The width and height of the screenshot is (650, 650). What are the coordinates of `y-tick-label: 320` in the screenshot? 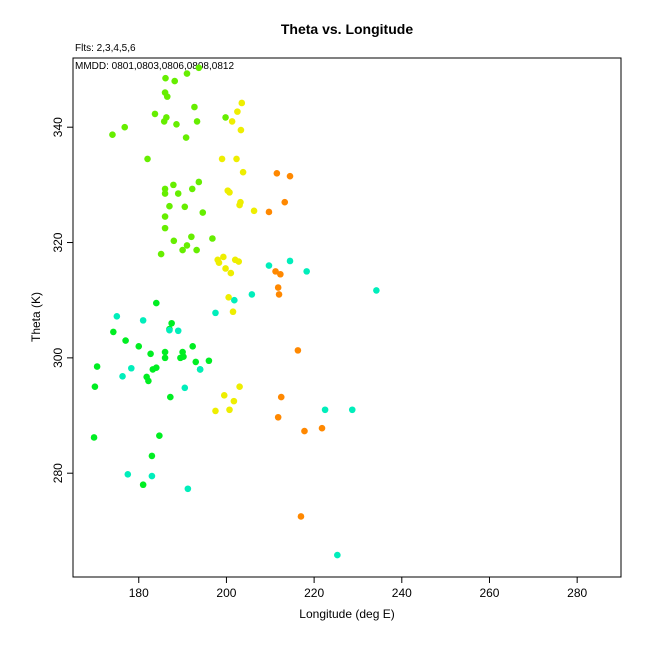 It's located at (58, 242).